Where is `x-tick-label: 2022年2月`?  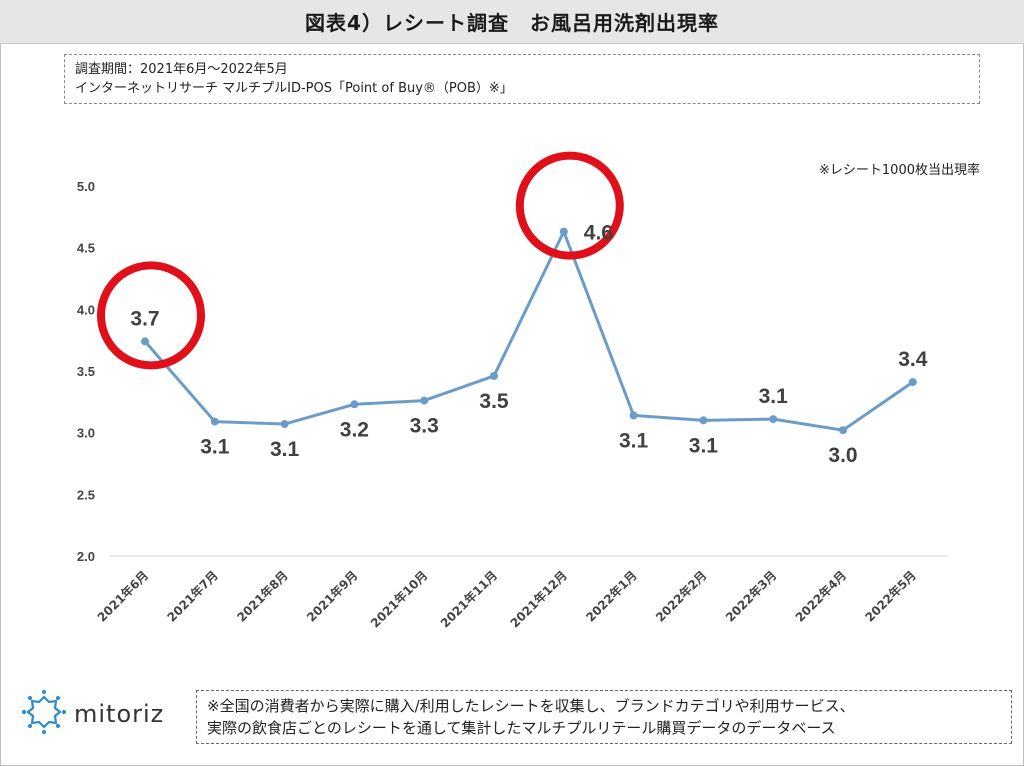
x-tick-label: 2022年2月 is located at coordinates (680, 596).